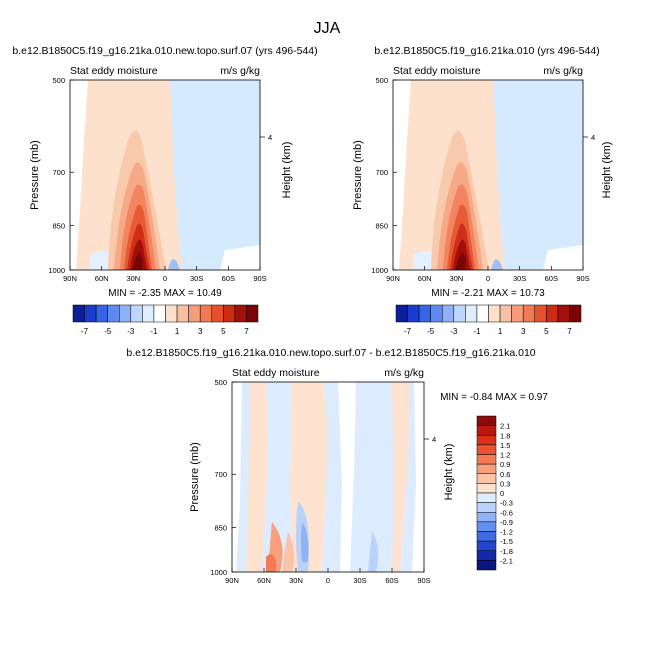 Image resolution: width=654 pixels, height=654 pixels. What do you see at coordinates (607, 170) in the screenshot?
I see `panel-right-ylabel-right: Height (km)` at bounding box center [607, 170].